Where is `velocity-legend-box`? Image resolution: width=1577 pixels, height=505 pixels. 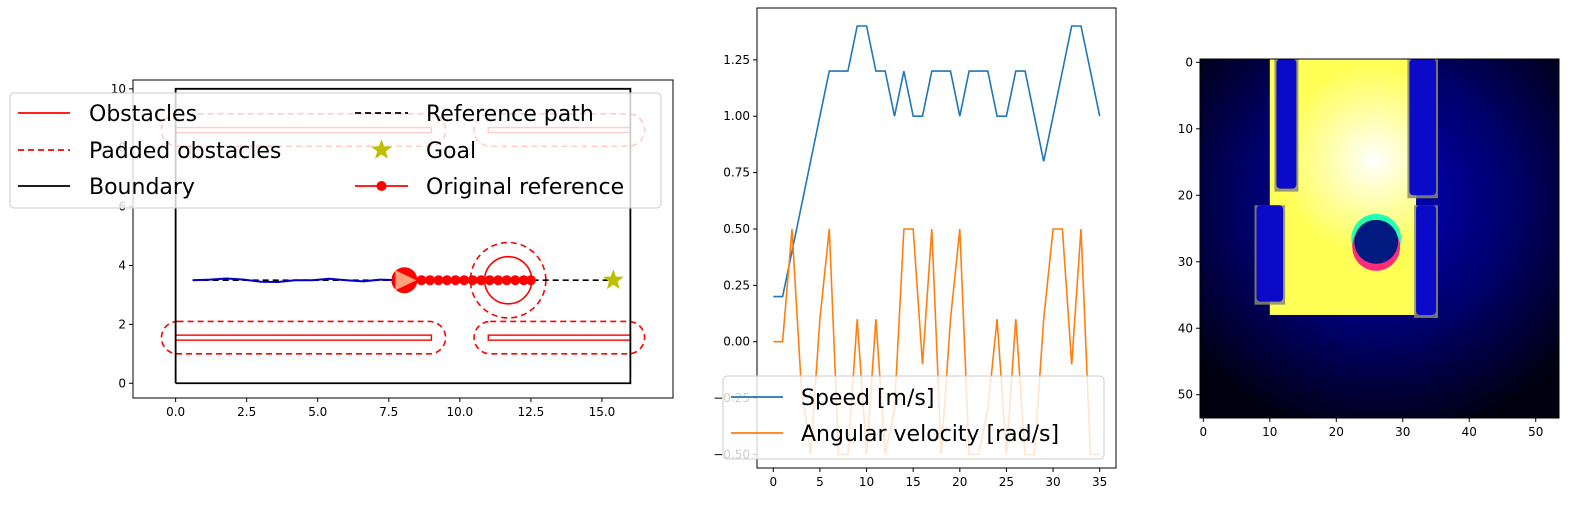
velocity-legend-box is located at coordinates (913, 417).